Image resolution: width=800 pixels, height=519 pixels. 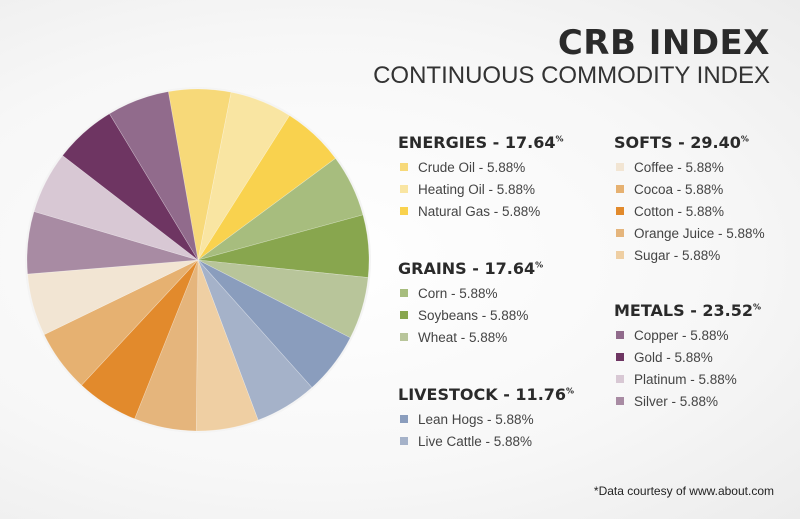 What do you see at coordinates (571, 75) in the screenshot?
I see `chart-subtitle: CONTINUOUS COMMODITY INDEX` at bounding box center [571, 75].